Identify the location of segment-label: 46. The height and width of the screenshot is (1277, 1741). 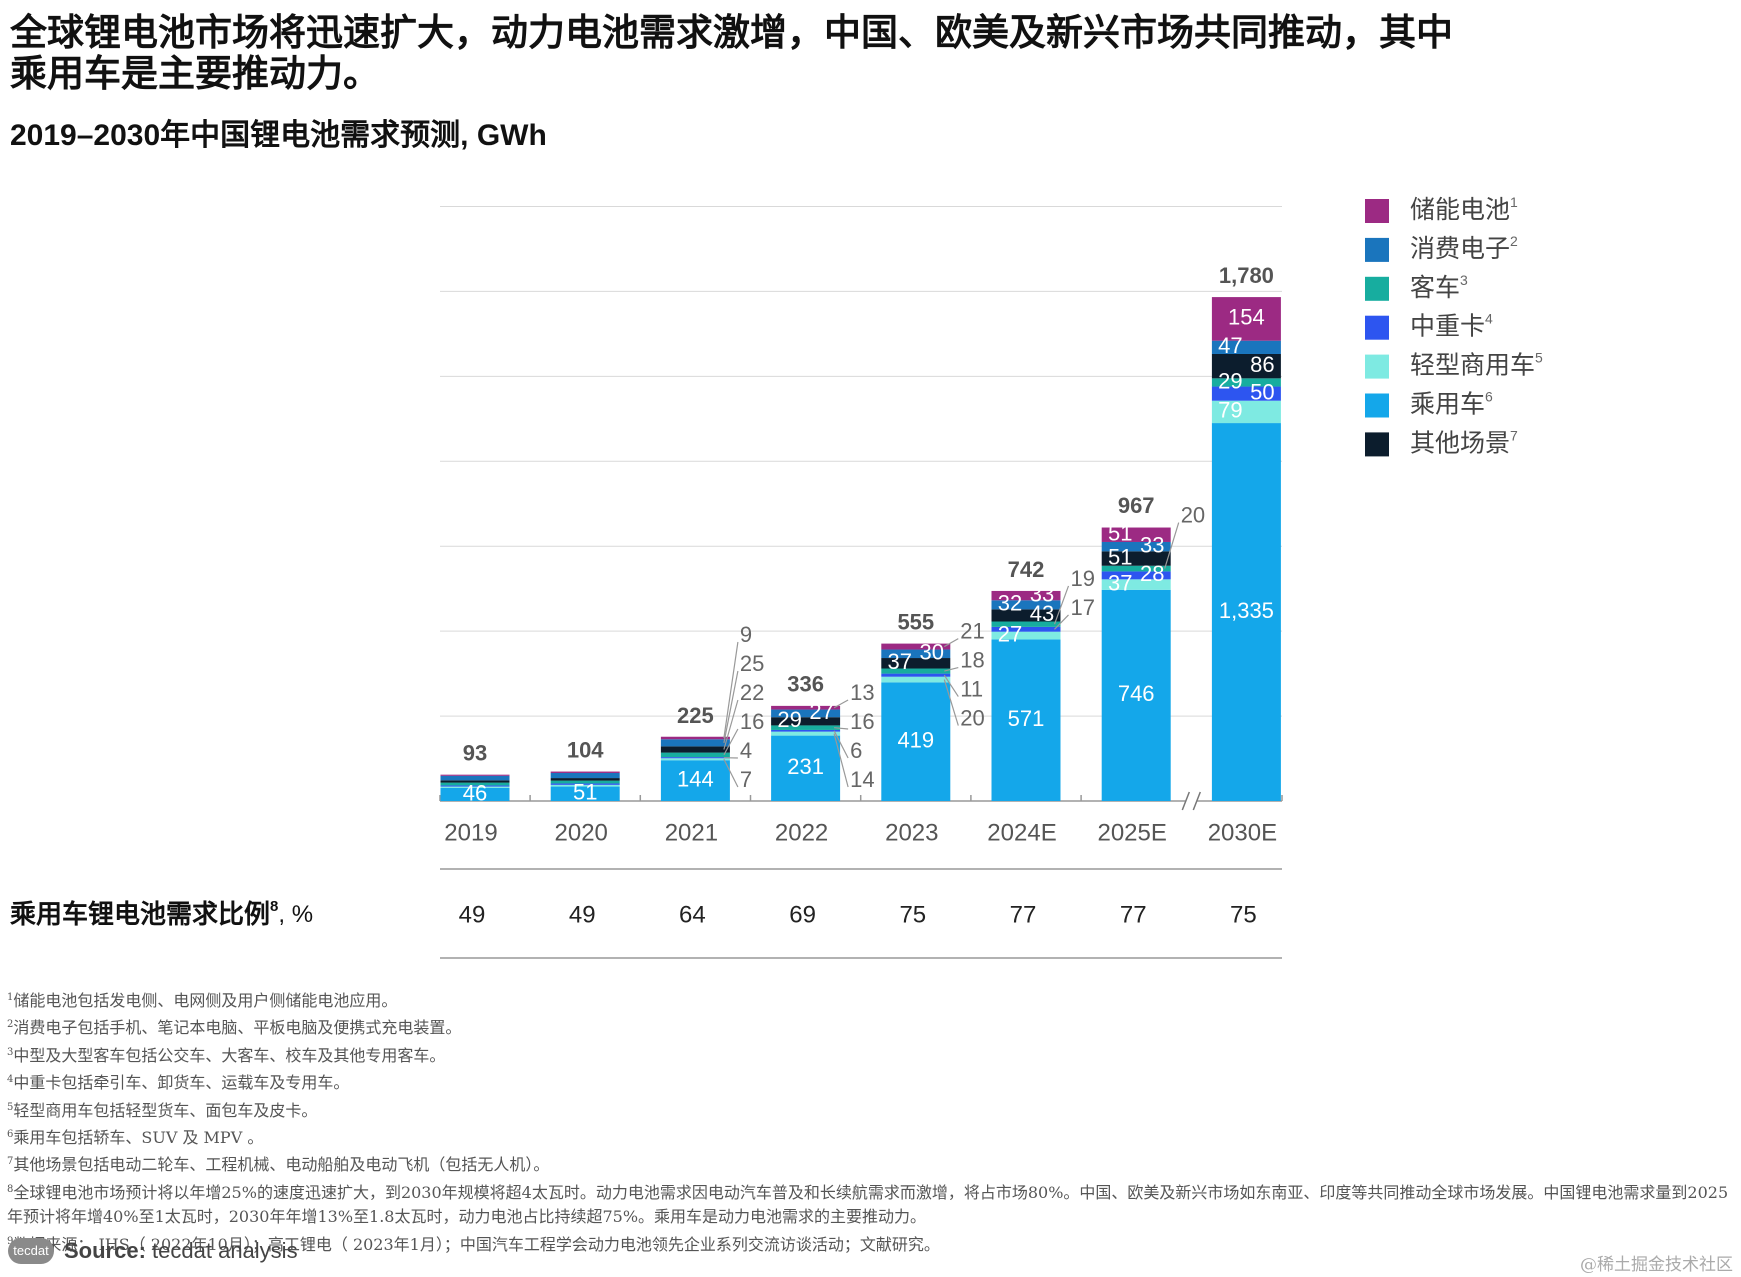
(475, 792).